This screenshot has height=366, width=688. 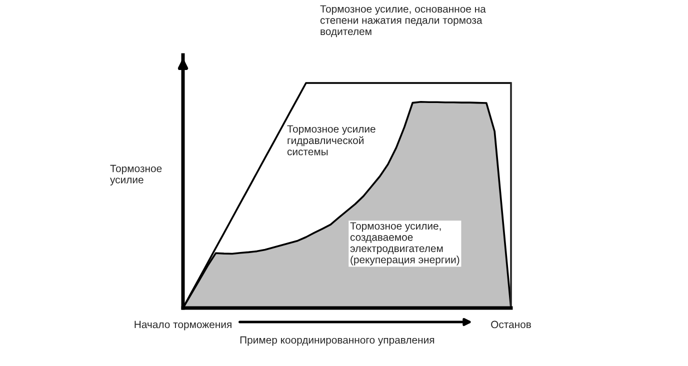 What do you see at coordinates (331, 140) in the screenshot?
I see `annotation: Тормозное усилие гидравлической системы` at bounding box center [331, 140].